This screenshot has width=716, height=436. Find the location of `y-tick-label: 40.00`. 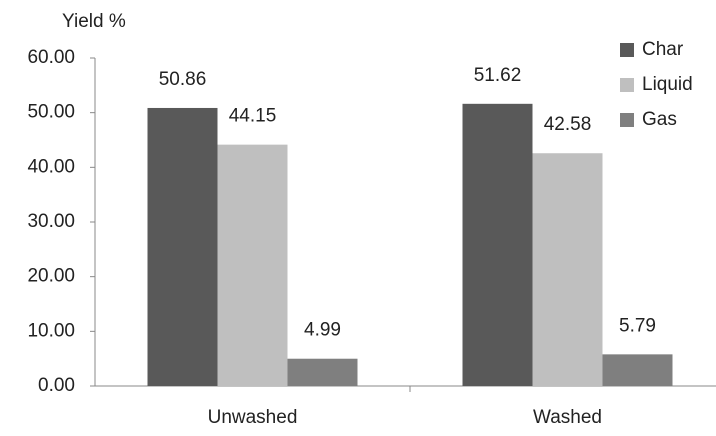

y-tick-label: 40.00 is located at coordinates (51, 166).